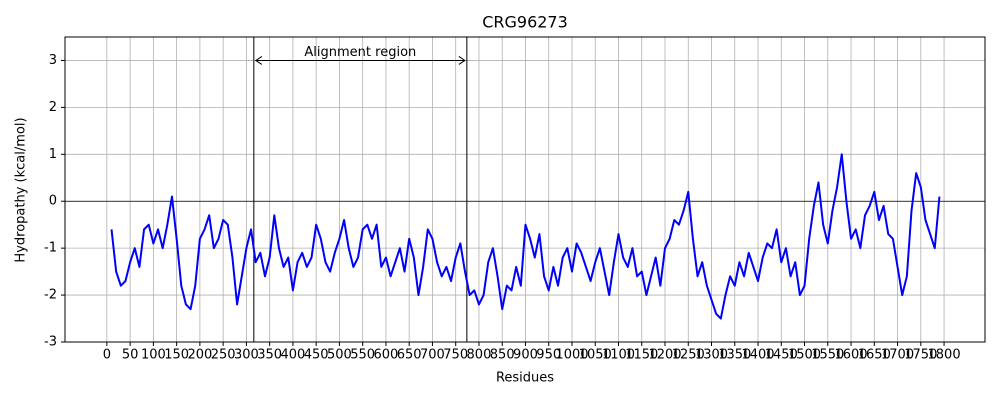 The width and height of the screenshot is (1000, 404). I want to click on x-tick-label: 1350, so click(734, 355).